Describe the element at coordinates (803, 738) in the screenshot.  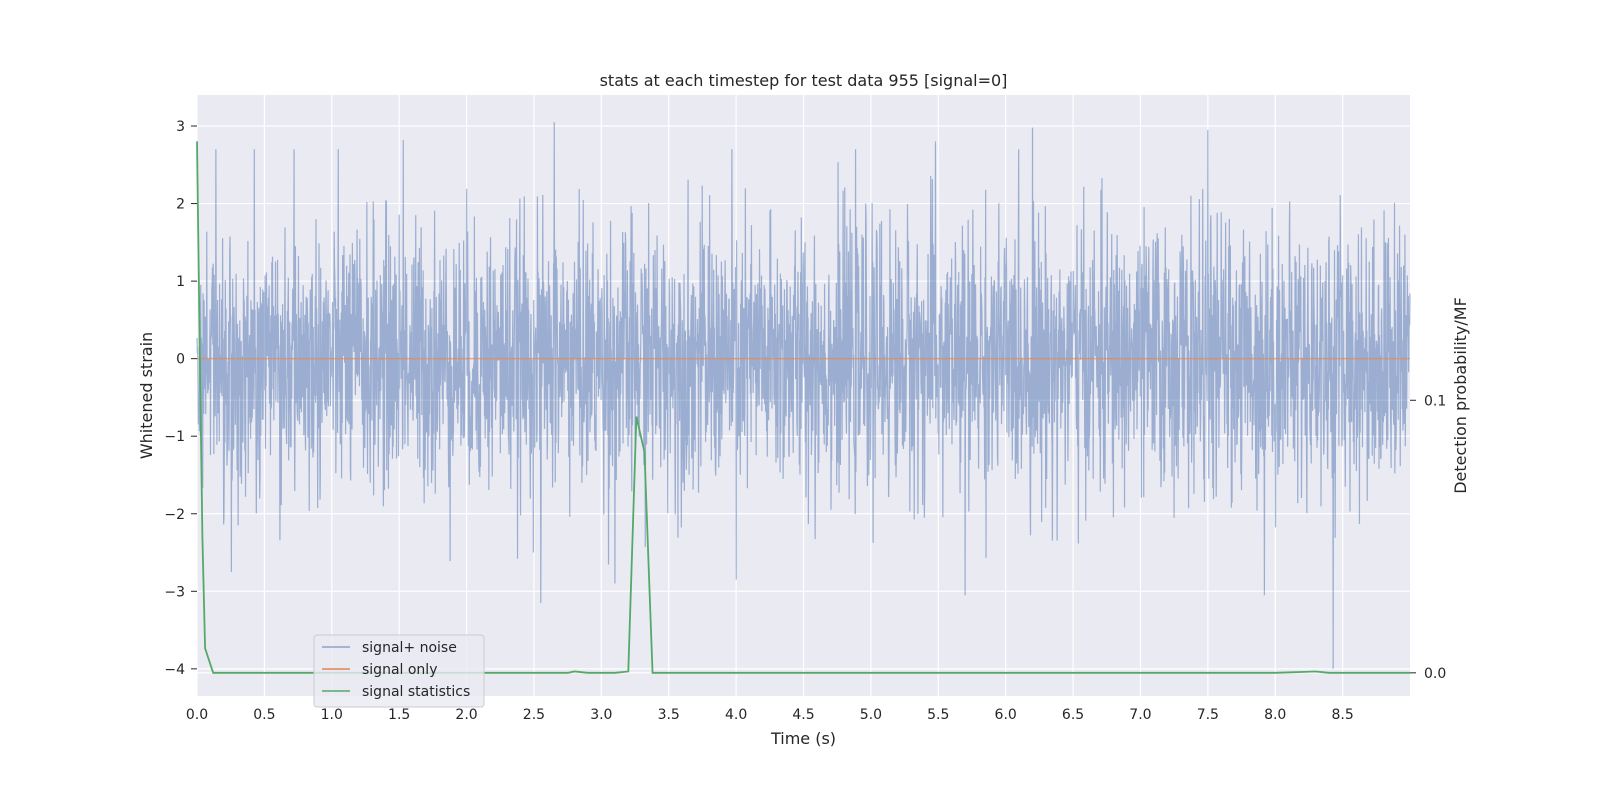
I see `x-axis-label: Time (s)` at that location.